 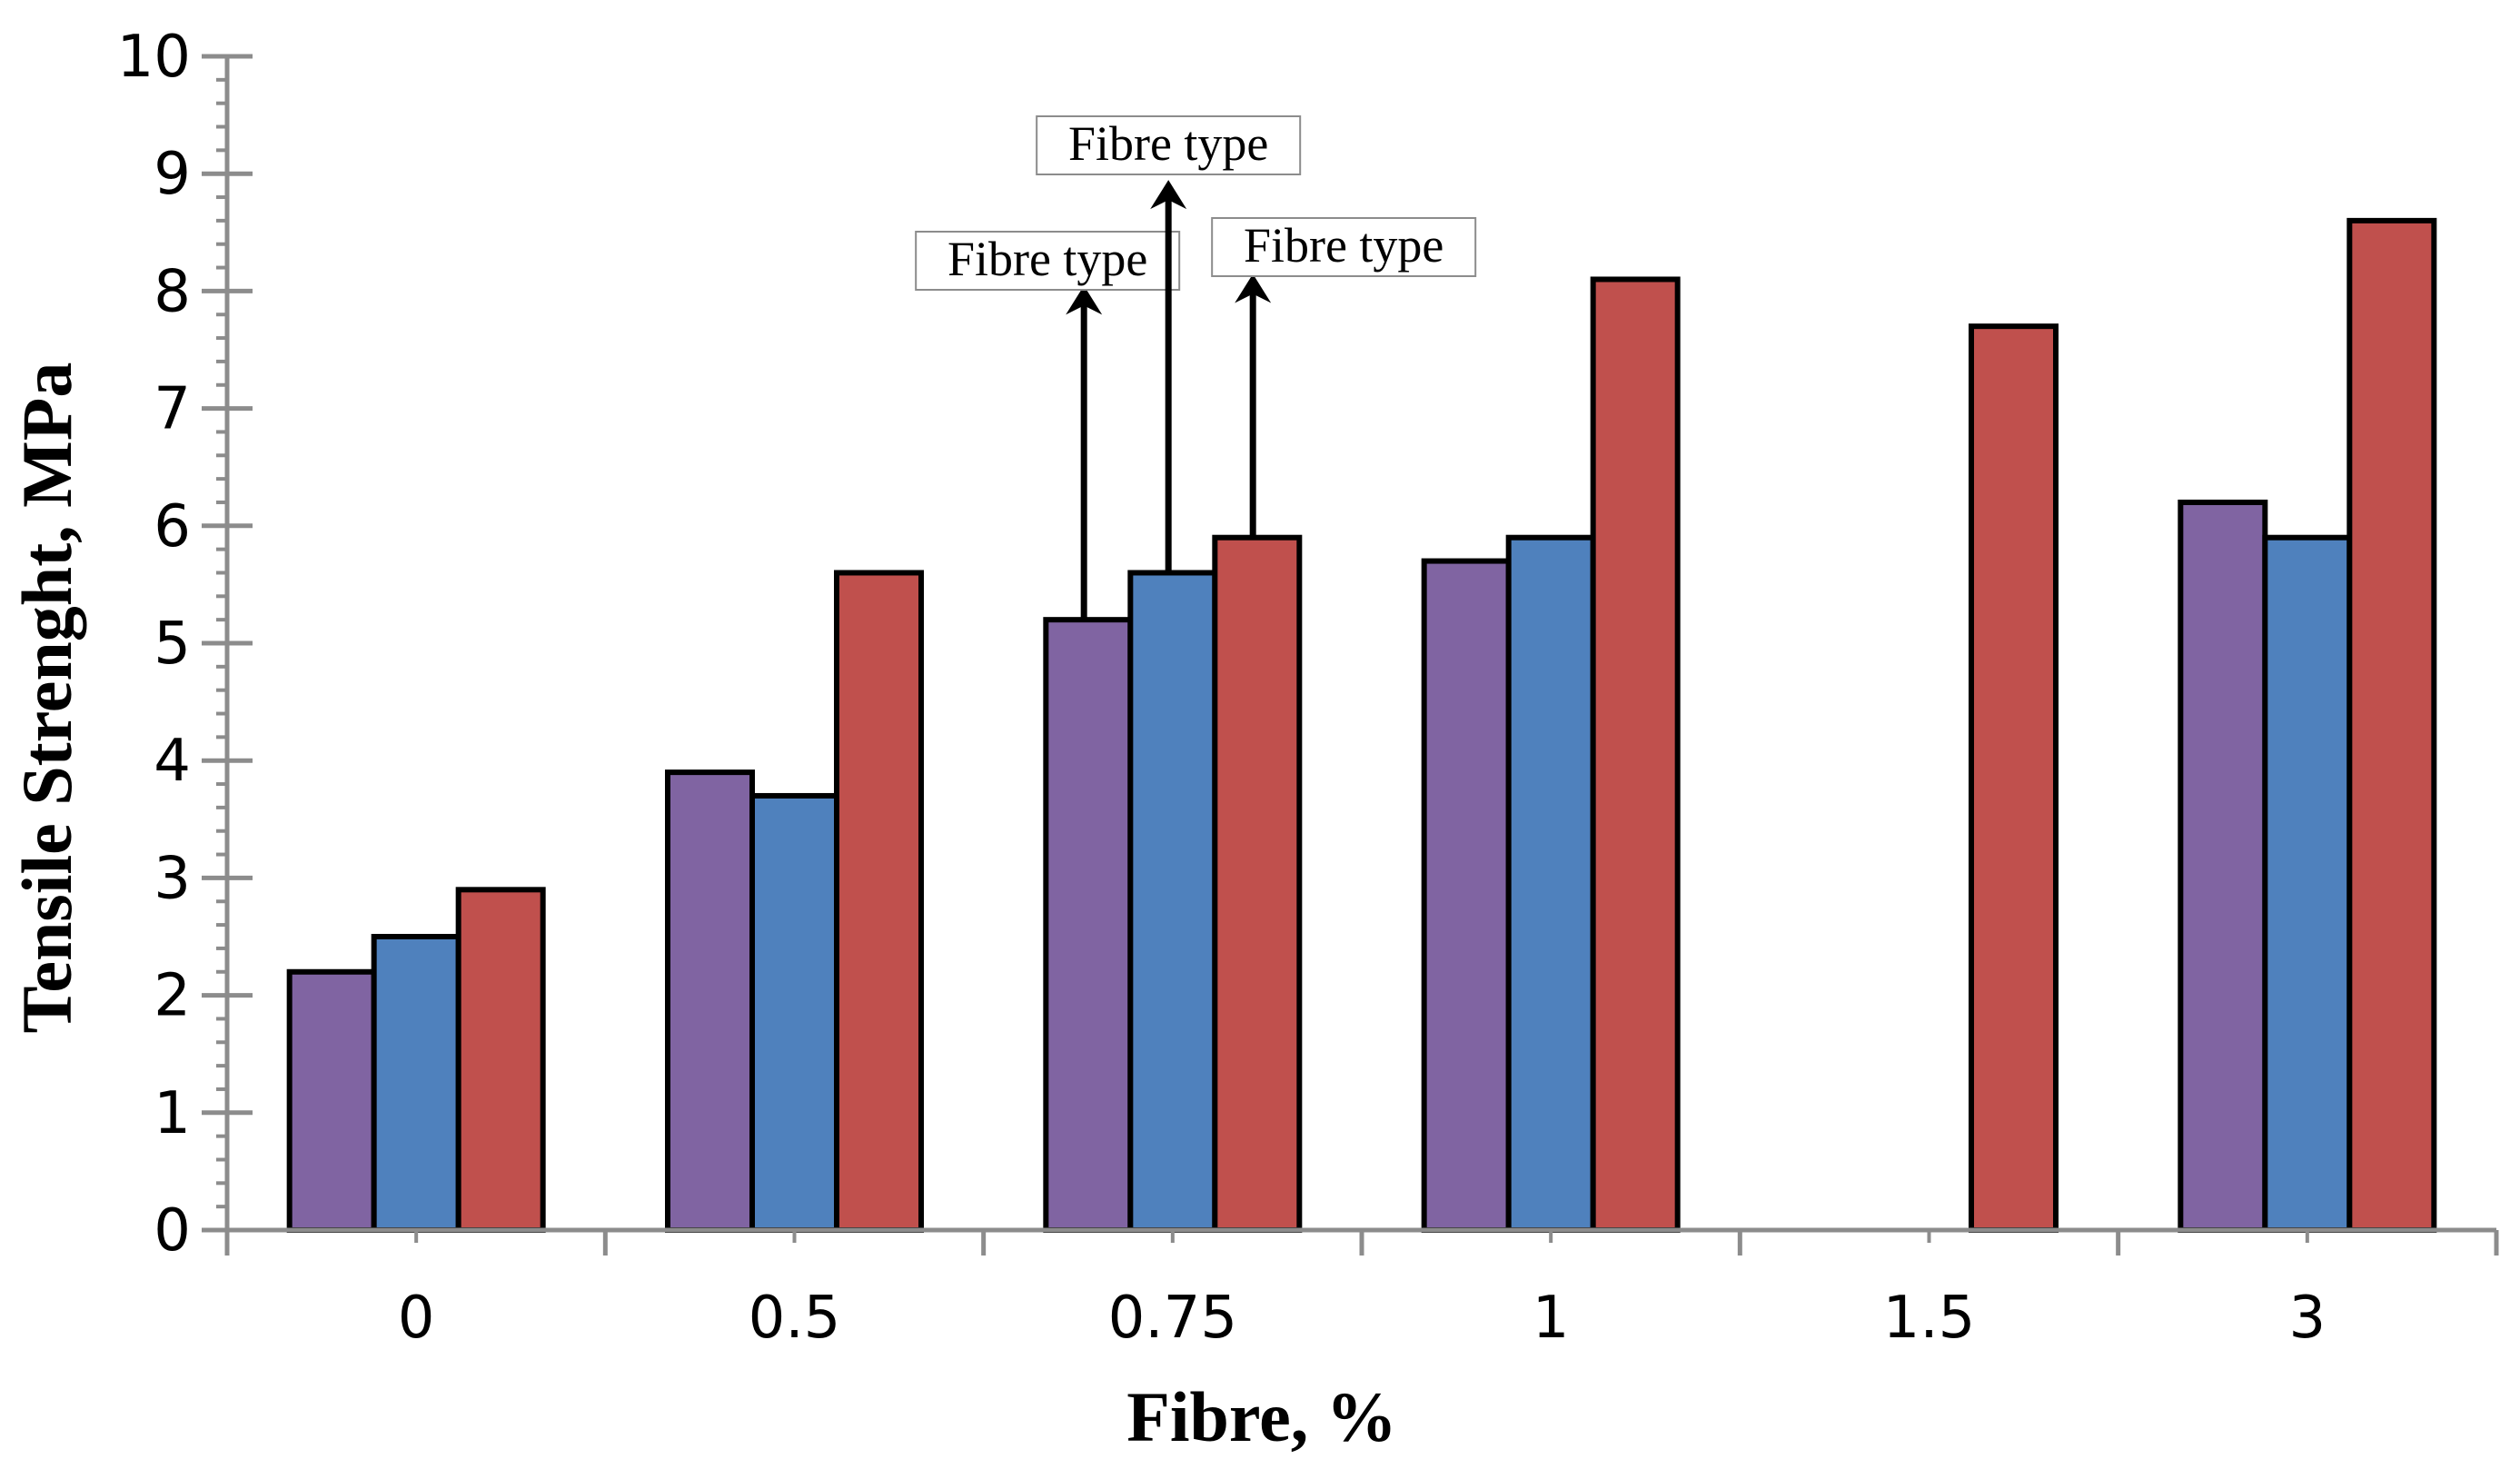 I want to click on bar-1.5-series-3, so click(x=2014, y=778).